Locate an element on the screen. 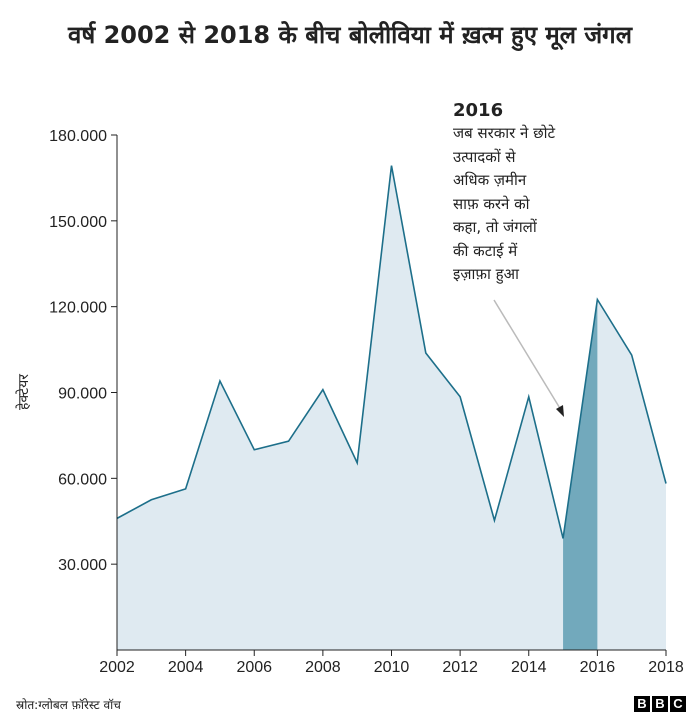 Image resolution: width=700 pixels, height=725 pixels. arrowhead-icon is located at coordinates (560, 411).